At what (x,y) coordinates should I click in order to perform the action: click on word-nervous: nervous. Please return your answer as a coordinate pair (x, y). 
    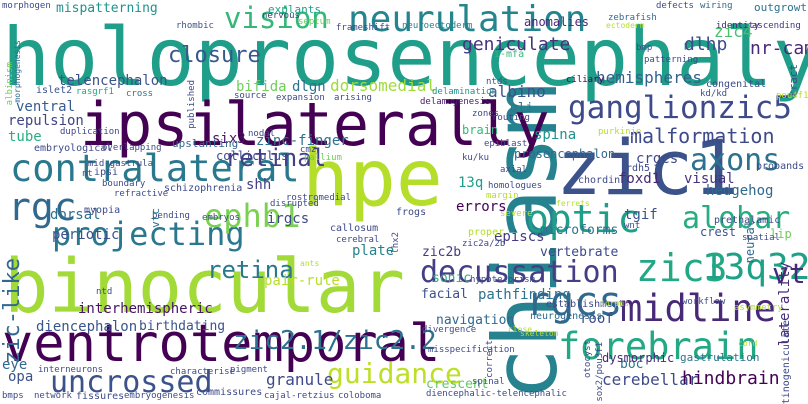
    Looking at the image, I should click on (281, 16).